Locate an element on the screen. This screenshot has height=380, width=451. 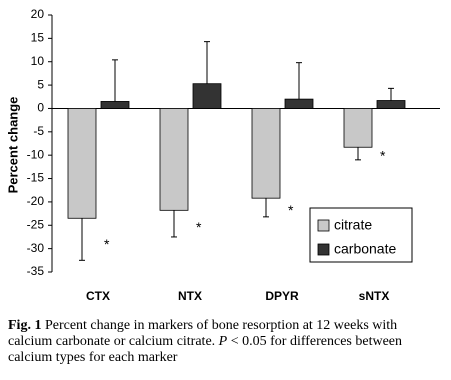
y-tick-label: 20 is located at coordinates (38, 14).